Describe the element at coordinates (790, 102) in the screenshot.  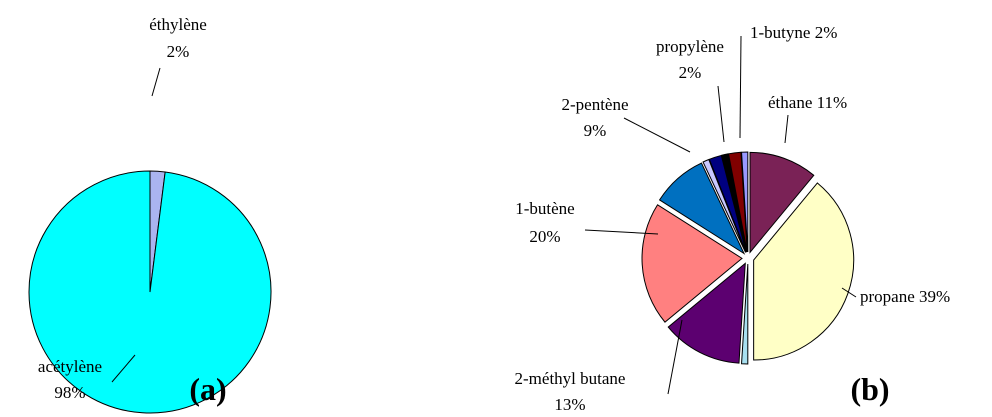
I see `slice-label: éthane` at that location.